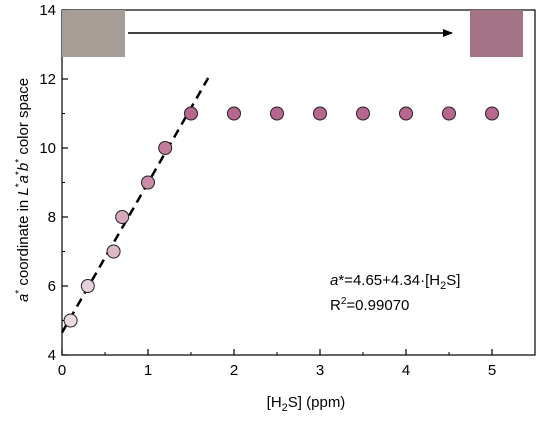  Describe the element at coordinates (306, 404) in the screenshot. I see `x-axis-title: [H2S] (ppm)` at that location.